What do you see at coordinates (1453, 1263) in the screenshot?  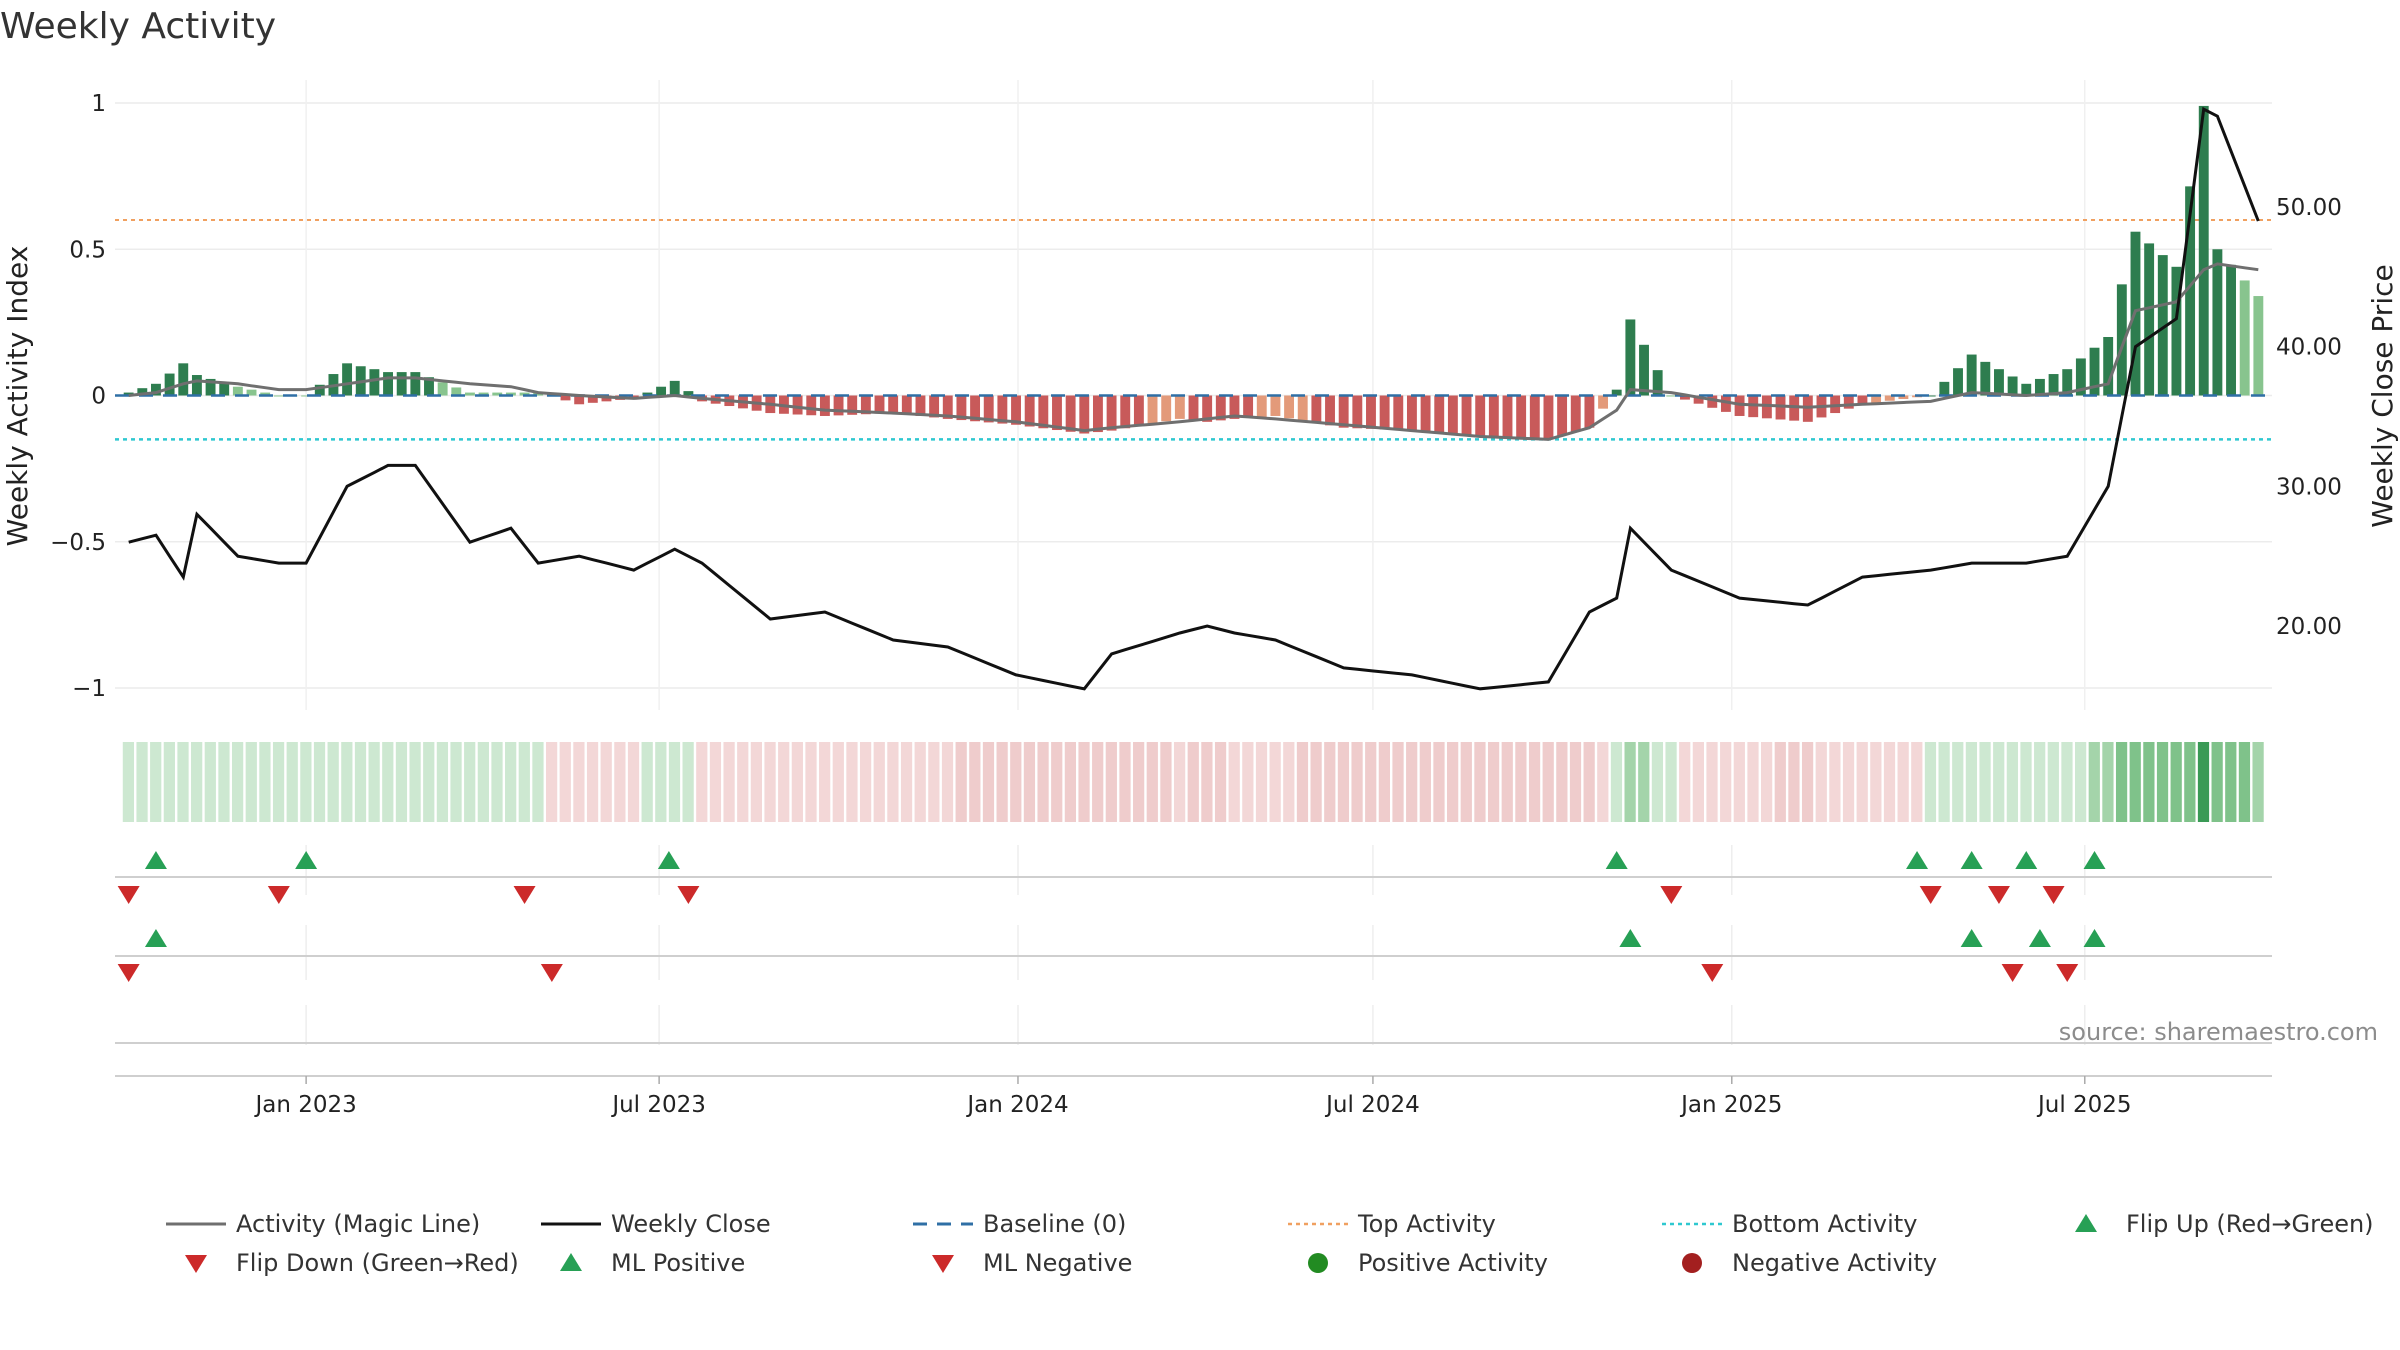 I see `legend-label: Positive Activity` at bounding box center [1453, 1263].